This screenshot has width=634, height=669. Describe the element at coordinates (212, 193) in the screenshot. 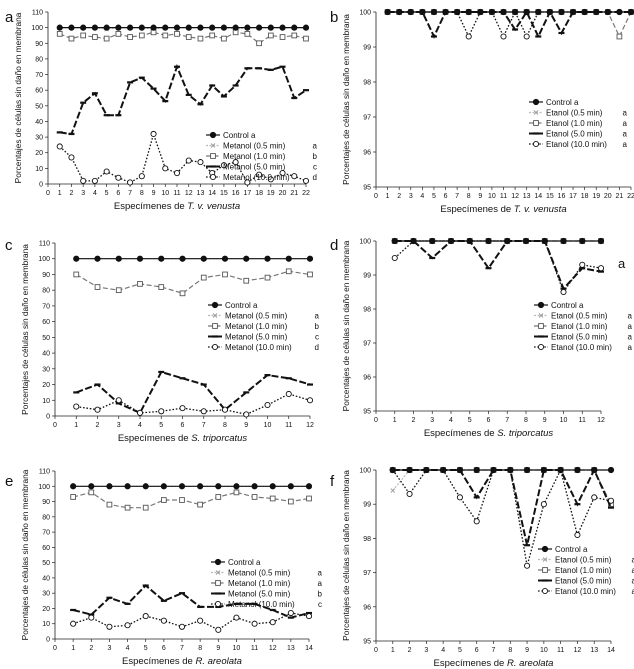

I see `x-tick-label: 14` at that location.